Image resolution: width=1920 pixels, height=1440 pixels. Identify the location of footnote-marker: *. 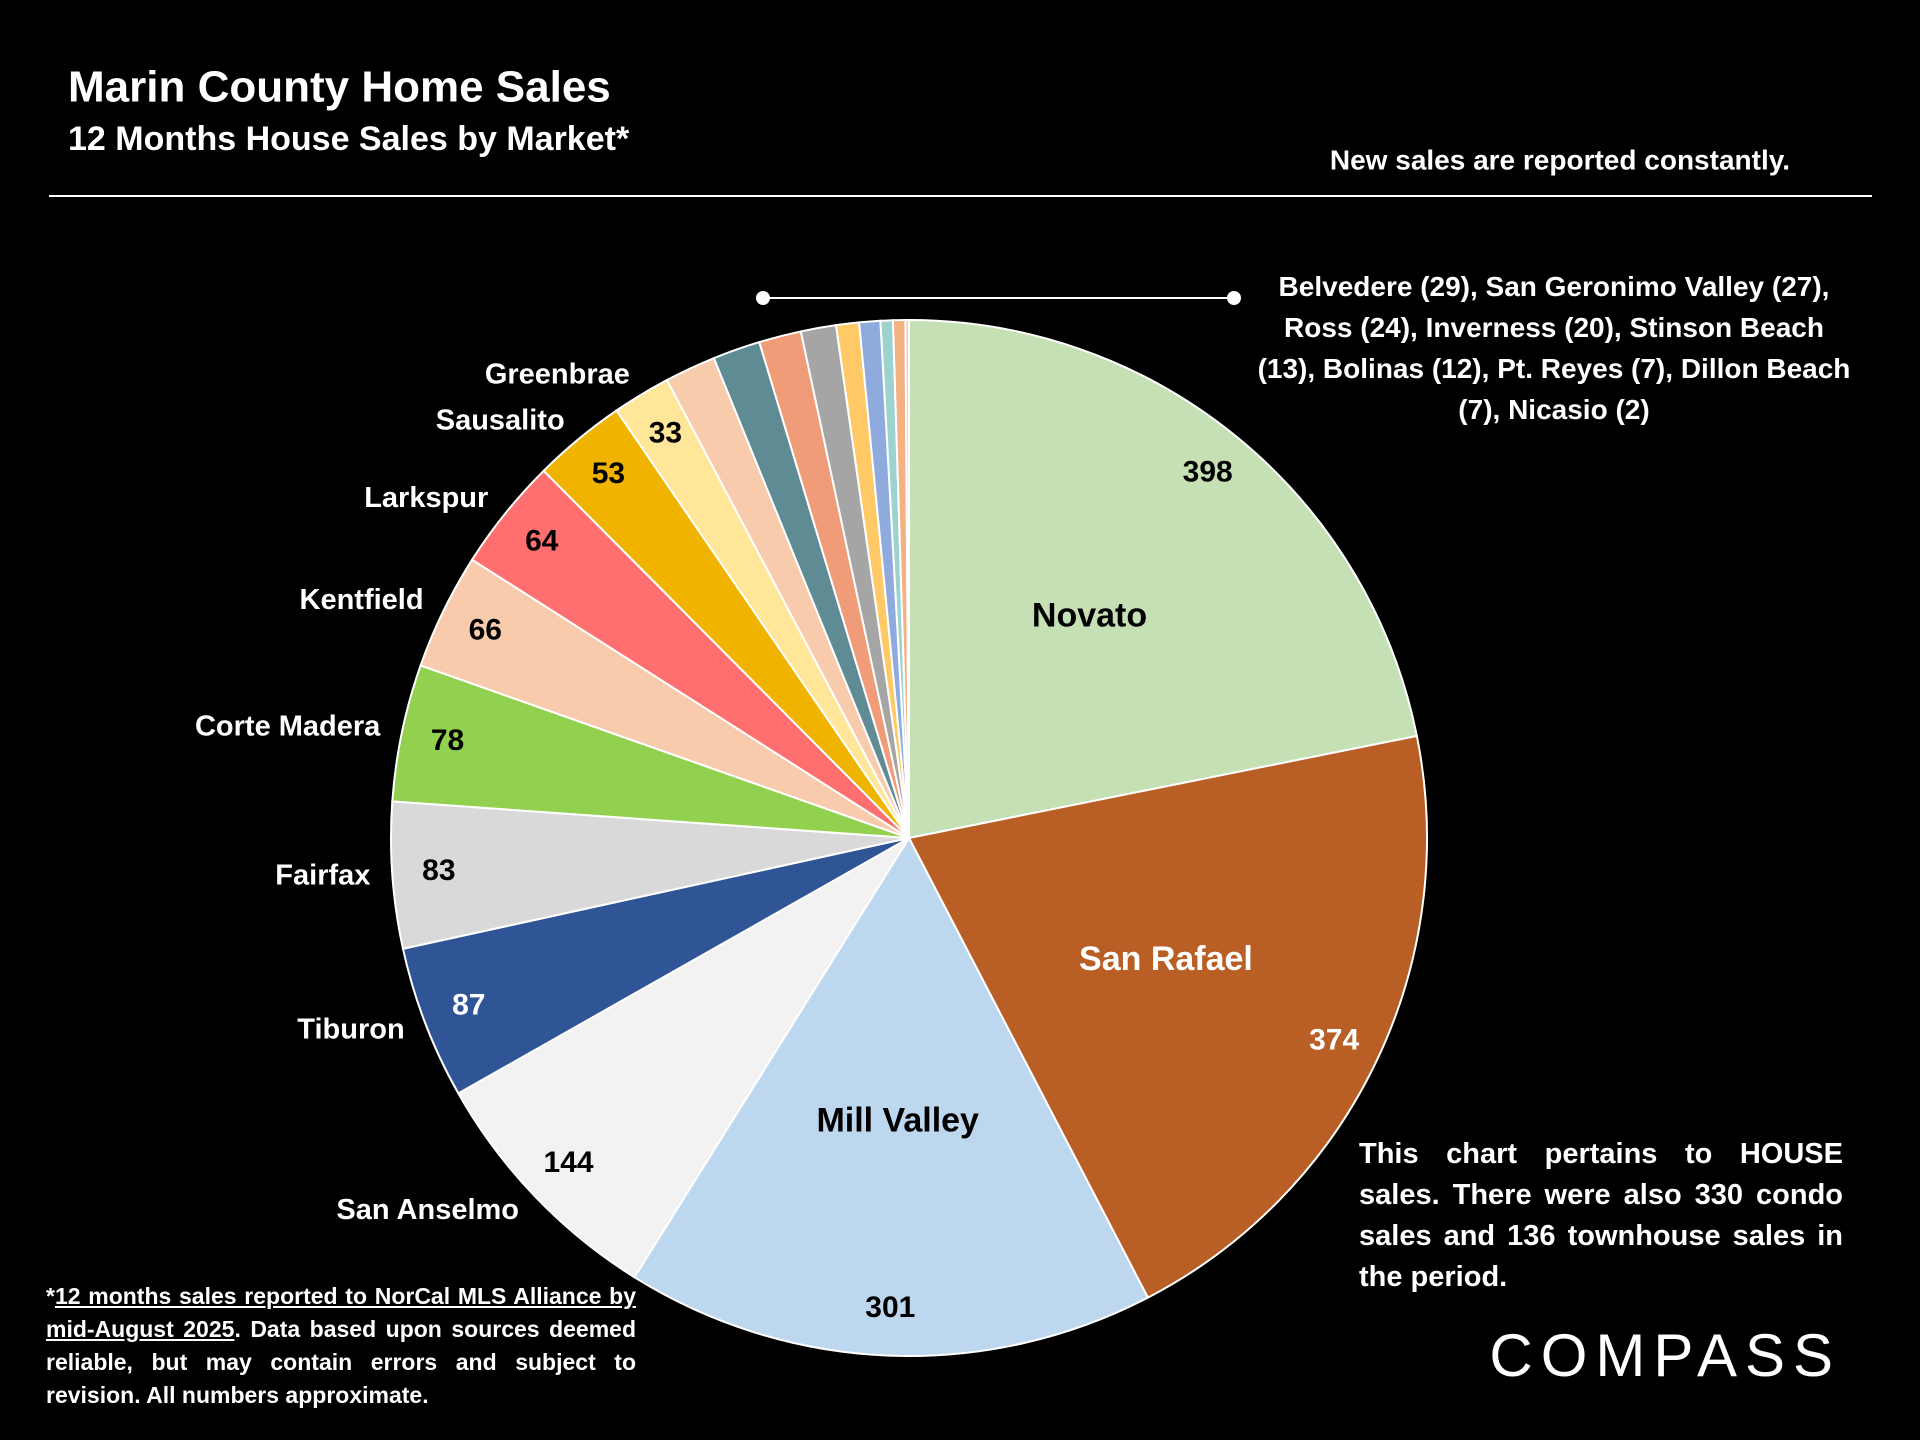
(50, 1296).